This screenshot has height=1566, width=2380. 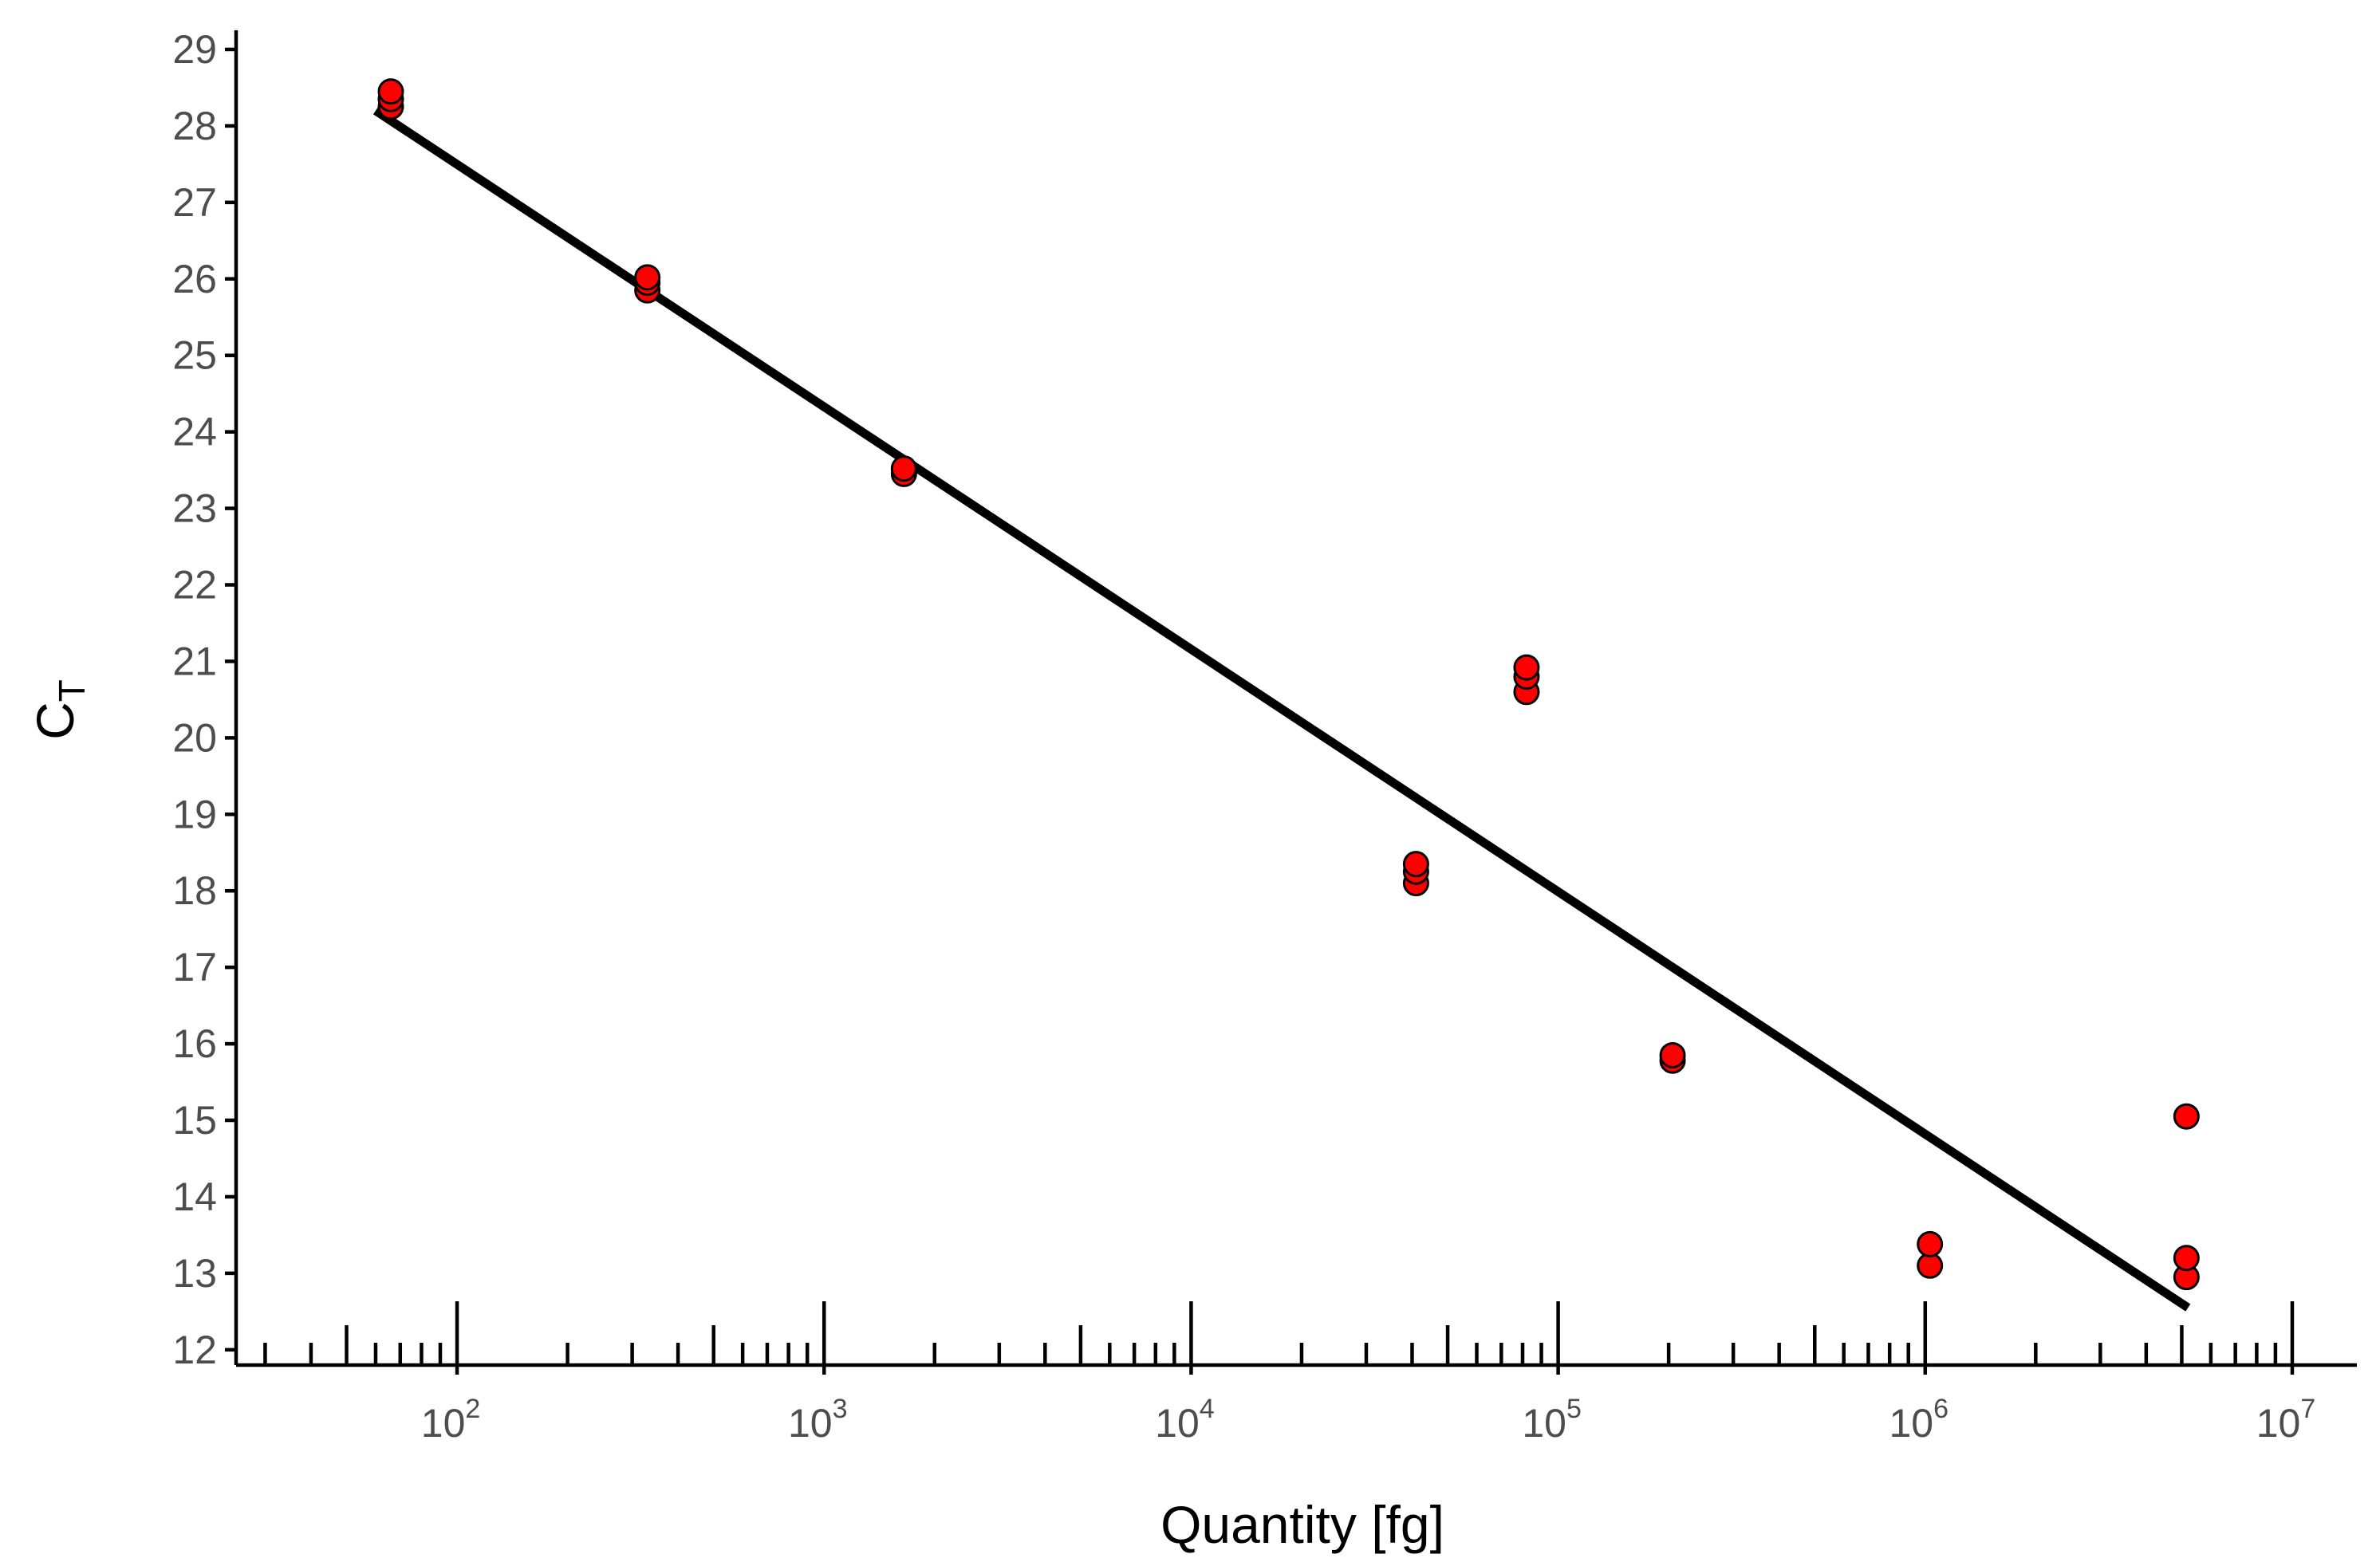 I want to click on y-tick-label: 23, so click(x=194, y=509).